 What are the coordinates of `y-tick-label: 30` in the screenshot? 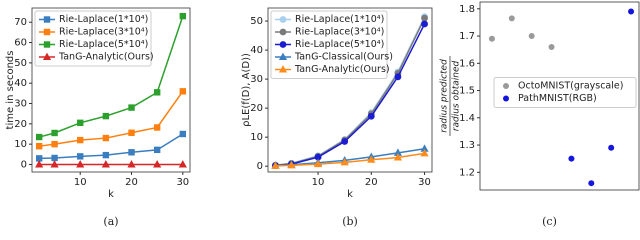 It's located at (20, 104).